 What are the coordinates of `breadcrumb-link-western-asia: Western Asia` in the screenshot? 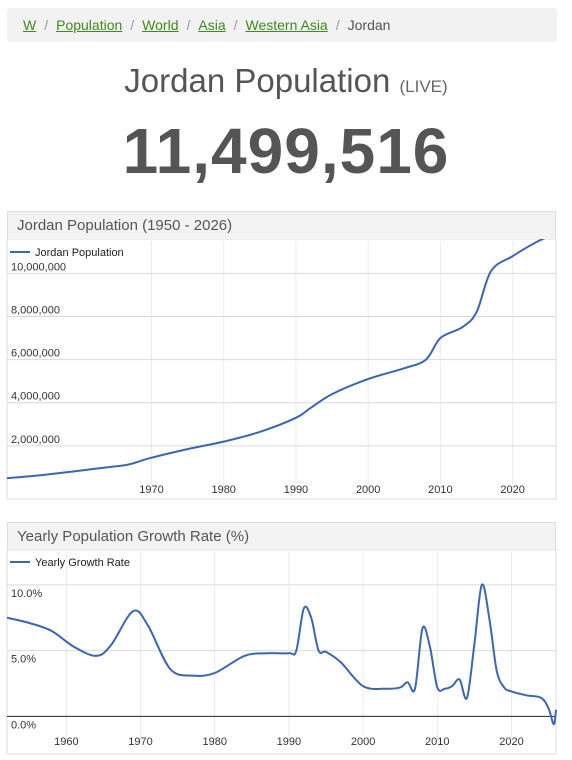 It's located at (286, 25).